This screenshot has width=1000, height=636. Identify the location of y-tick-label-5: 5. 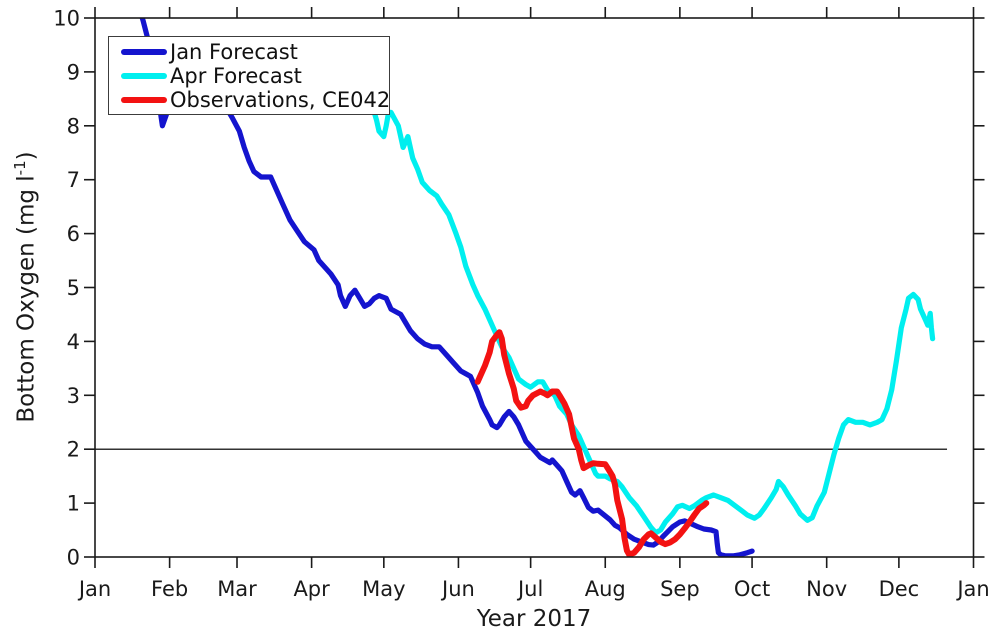
(73, 288).